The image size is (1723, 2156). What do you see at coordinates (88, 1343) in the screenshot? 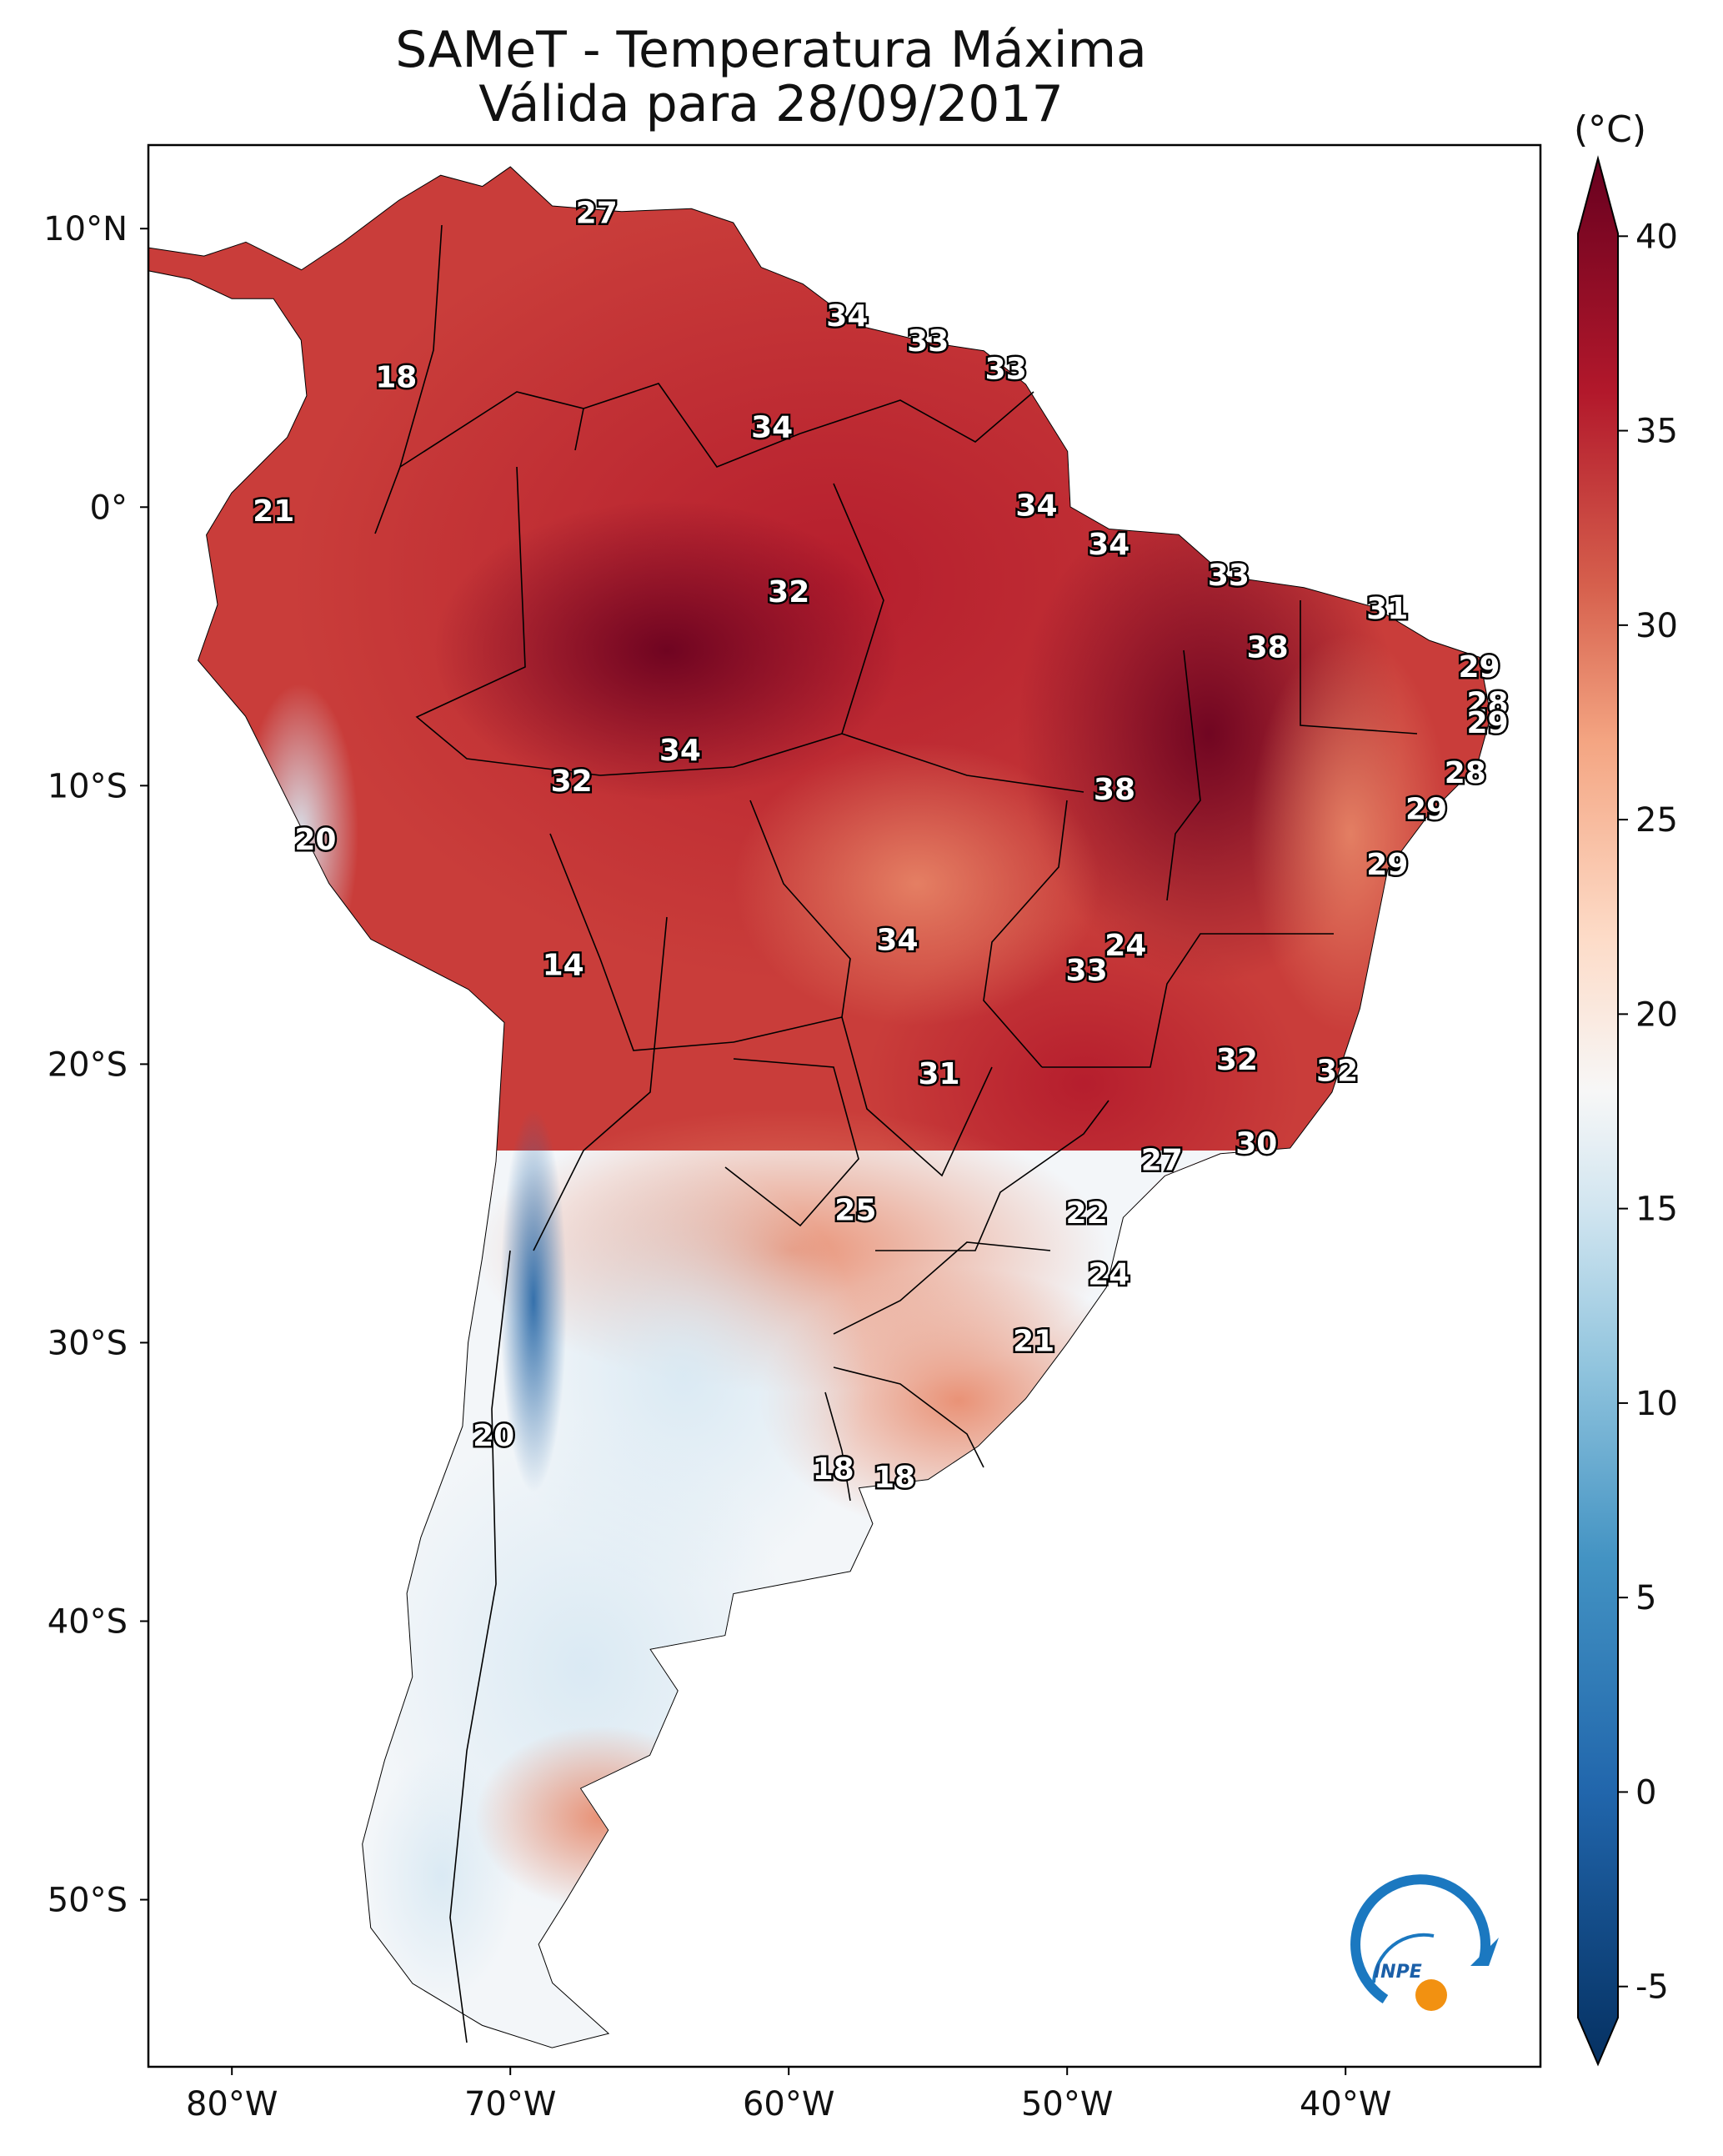
I see `lat-tick-label: 30°S` at bounding box center [88, 1343].